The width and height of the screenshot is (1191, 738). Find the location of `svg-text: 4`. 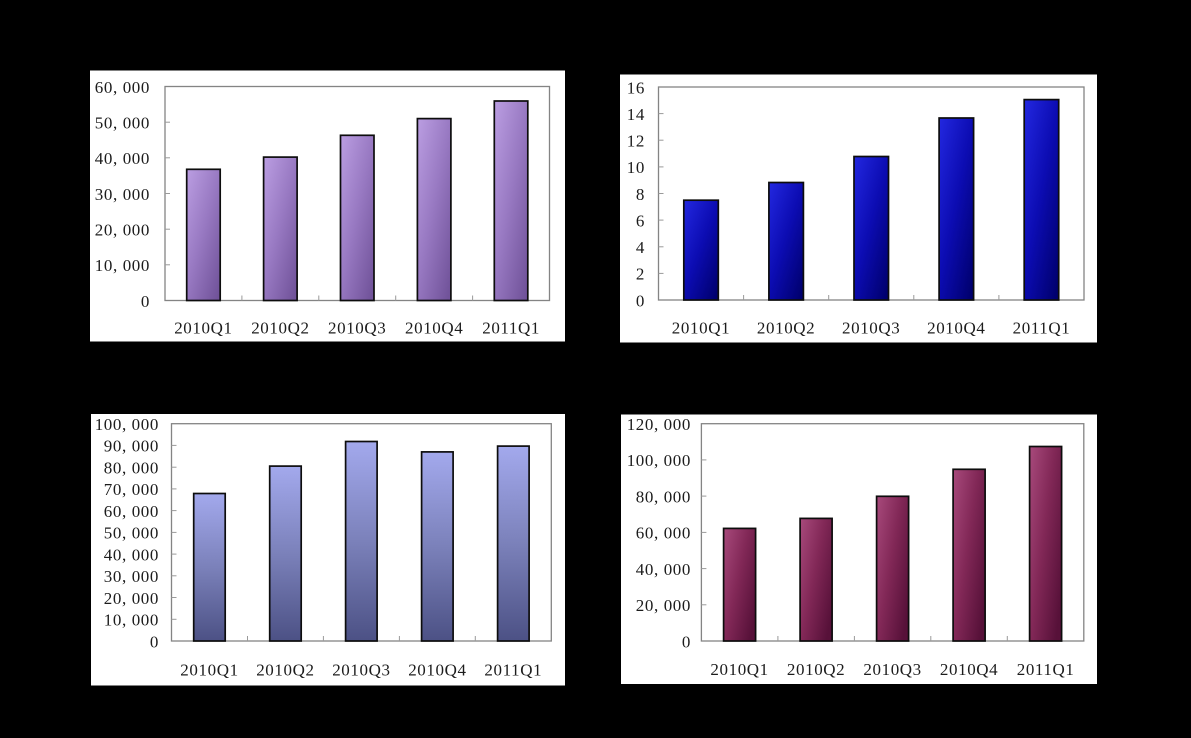

svg-text: 4 is located at coordinates (640, 247).